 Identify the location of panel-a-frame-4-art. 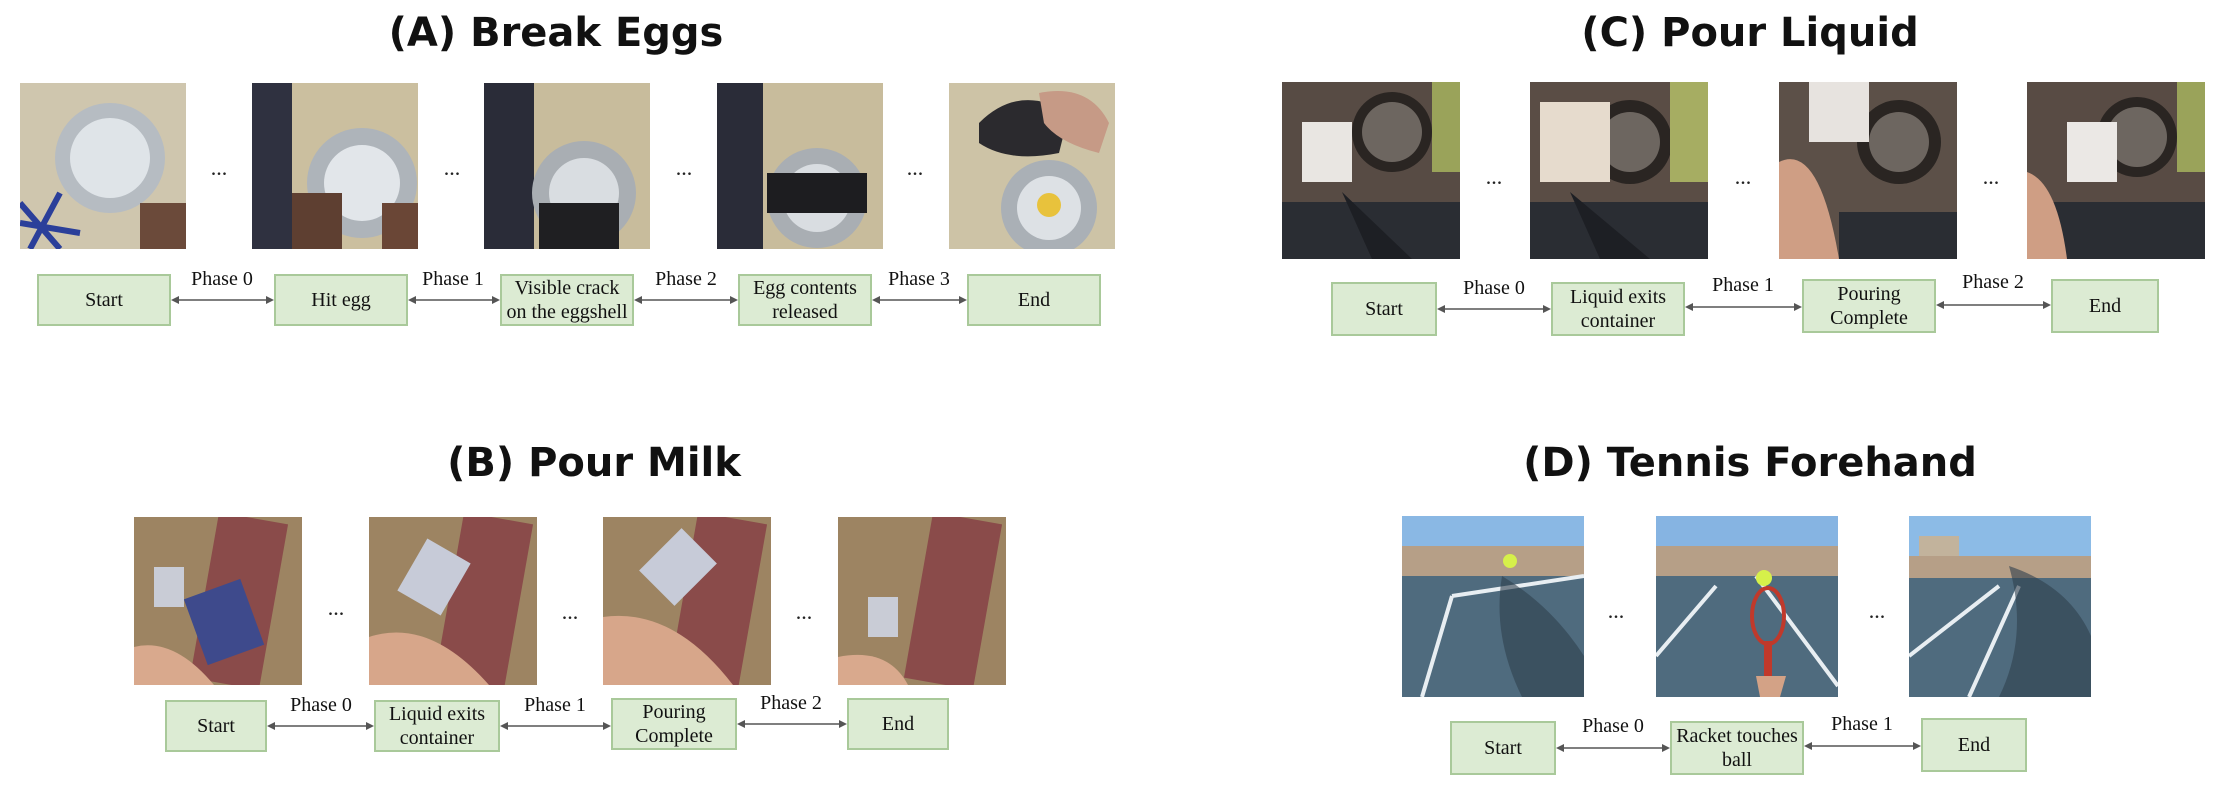
(800, 166).